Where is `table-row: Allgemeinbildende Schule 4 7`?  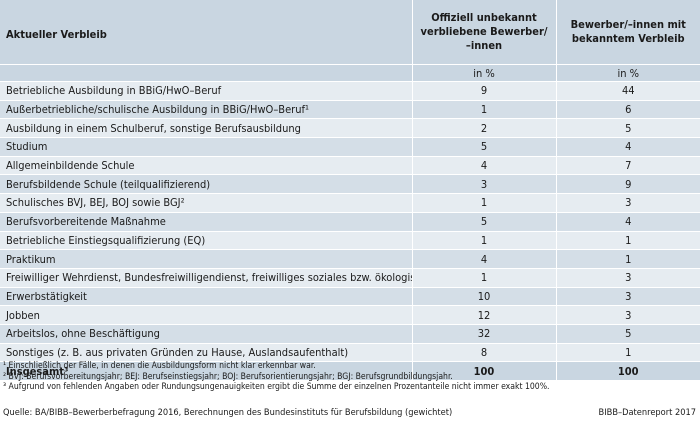 table-row: Allgemeinbildende Schule 4 7 is located at coordinates (350, 165).